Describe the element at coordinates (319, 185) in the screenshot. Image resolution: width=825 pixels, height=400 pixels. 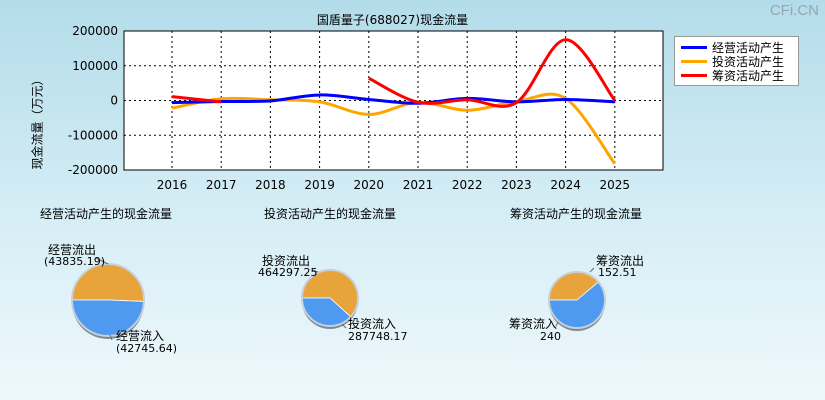
I see `x-tick-label: 2019` at that location.